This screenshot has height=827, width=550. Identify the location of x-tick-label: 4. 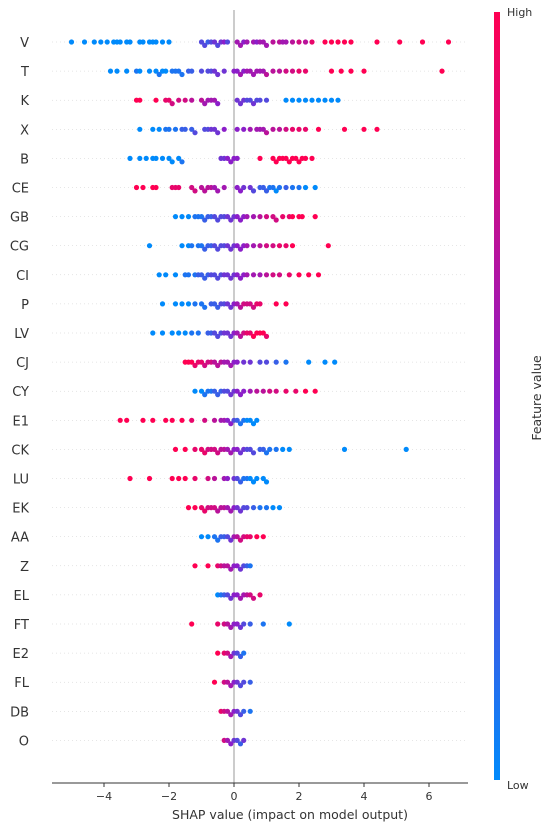
(364, 796).